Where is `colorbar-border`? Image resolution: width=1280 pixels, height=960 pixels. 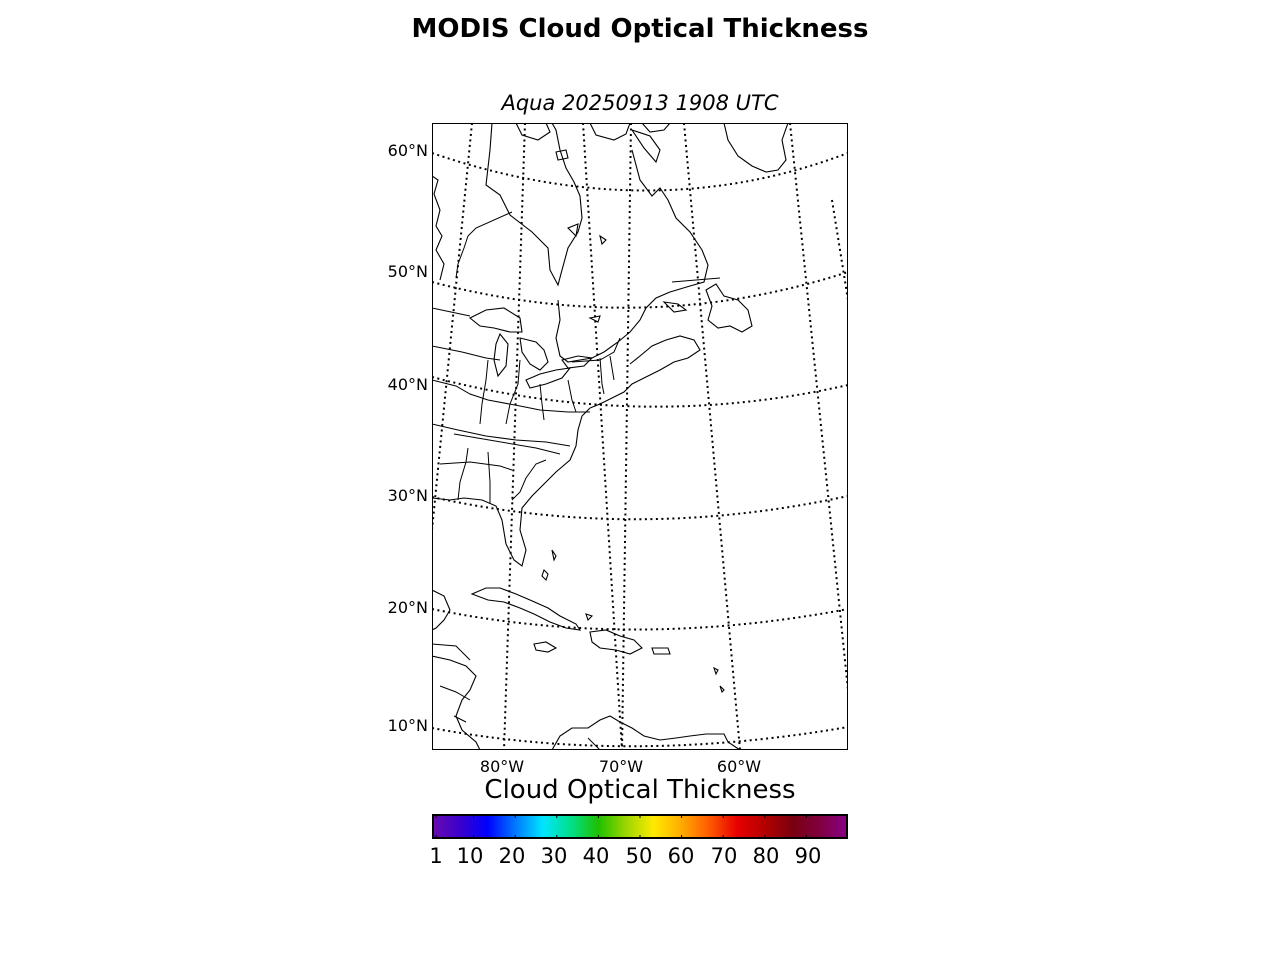 colorbar-border is located at coordinates (640, 826).